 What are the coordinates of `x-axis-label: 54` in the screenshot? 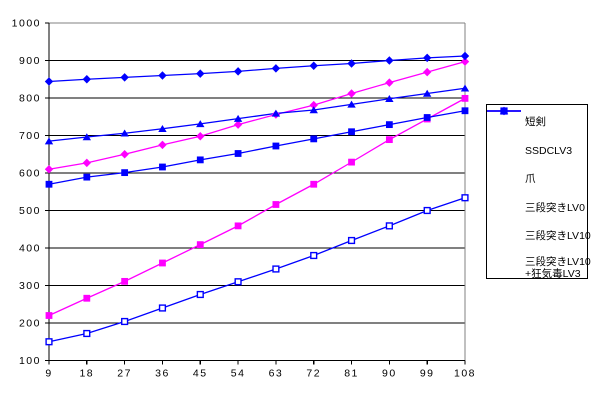 It's located at (238, 374).